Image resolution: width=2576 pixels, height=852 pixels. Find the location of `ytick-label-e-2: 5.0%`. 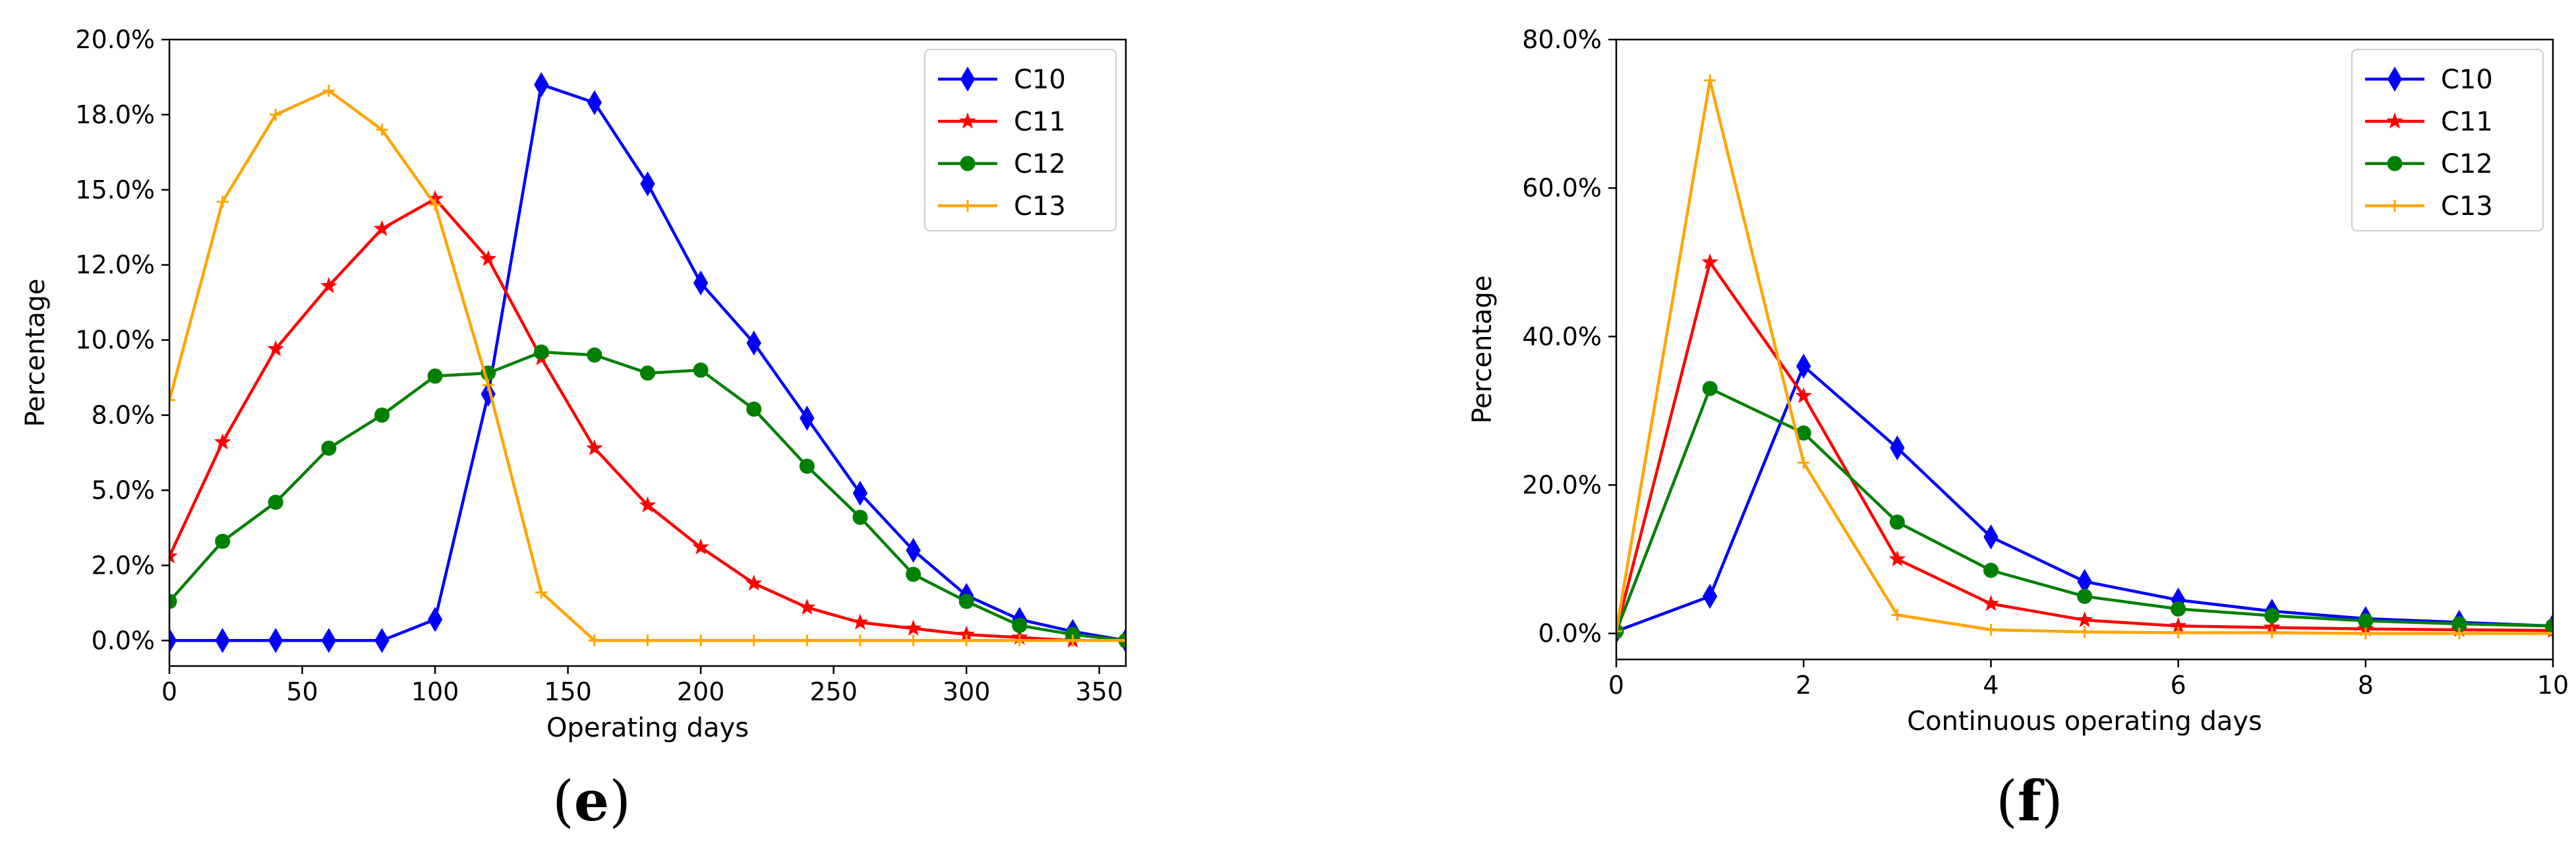

ytick-label-e-2: 5.0% is located at coordinates (123, 489).